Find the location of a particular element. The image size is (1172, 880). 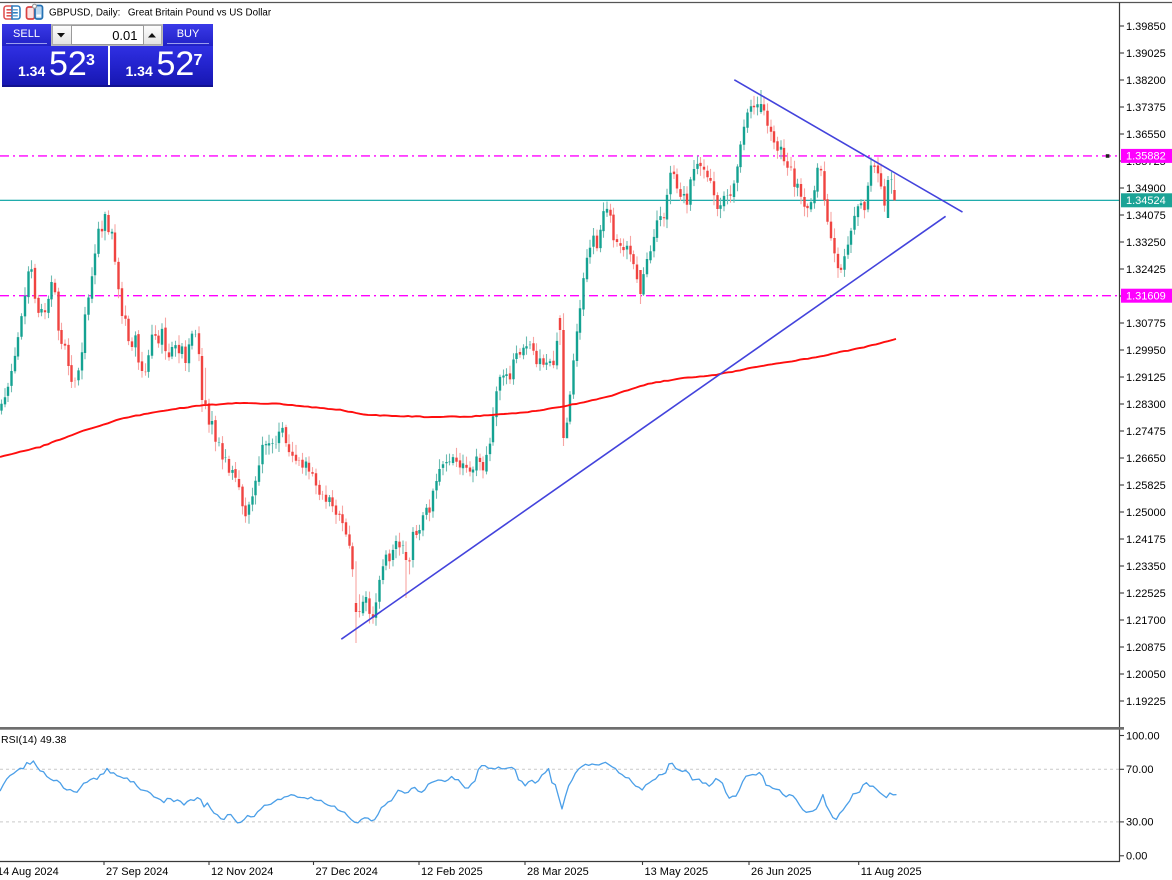

svg-text: 12 Feb 2025 is located at coordinates (452, 872).